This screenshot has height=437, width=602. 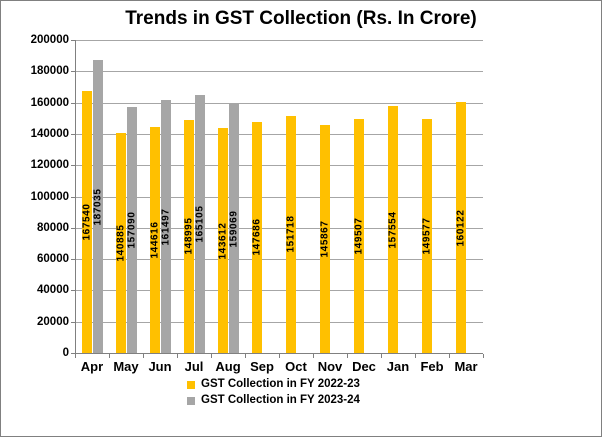 What do you see at coordinates (49, 40) in the screenshot?
I see `y-tick-label-200000: 200000` at bounding box center [49, 40].